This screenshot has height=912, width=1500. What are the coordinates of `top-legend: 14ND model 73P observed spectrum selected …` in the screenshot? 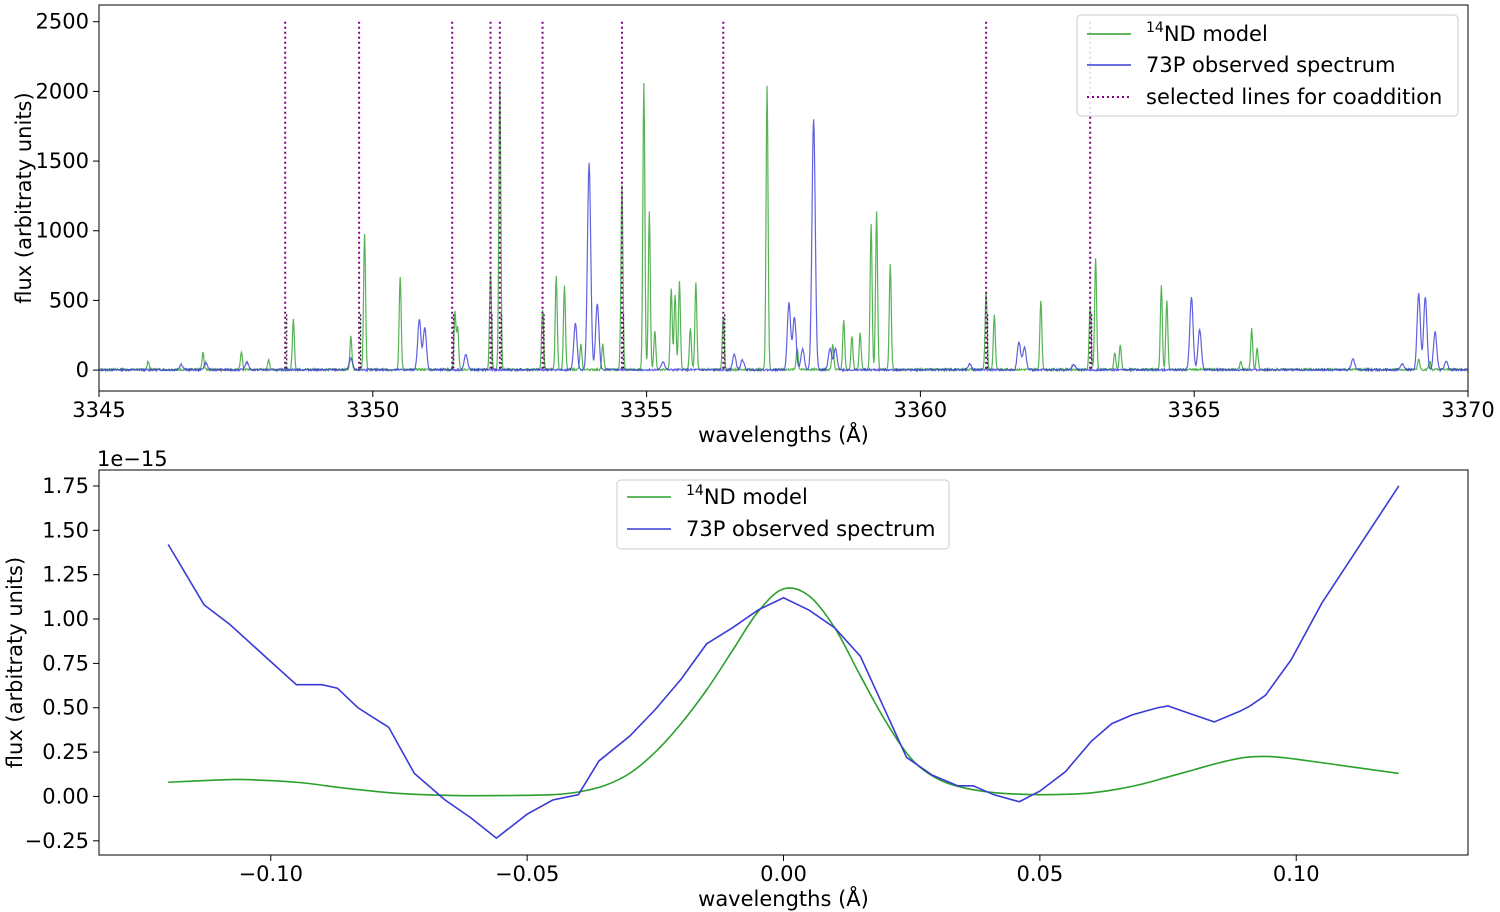 It's located at (1267, 65).